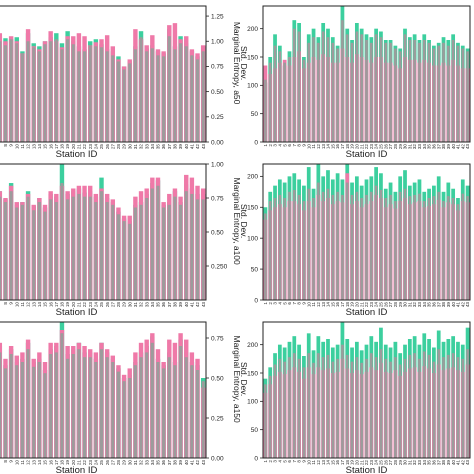 Image resolution: width=474 pixels, height=474 pixels. Describe the element at coordinates (33, 305) in the screenshot. I see `station-label: 13` at that location.